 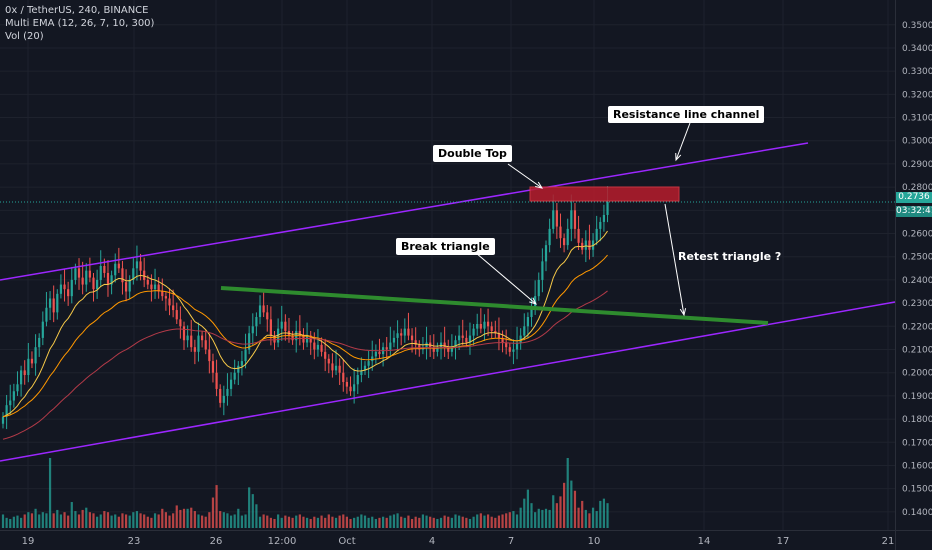 I want to click on ema-indicator-label: Multi EMA (12, 26, 7, 10, 300), so click(x=80, y=23).